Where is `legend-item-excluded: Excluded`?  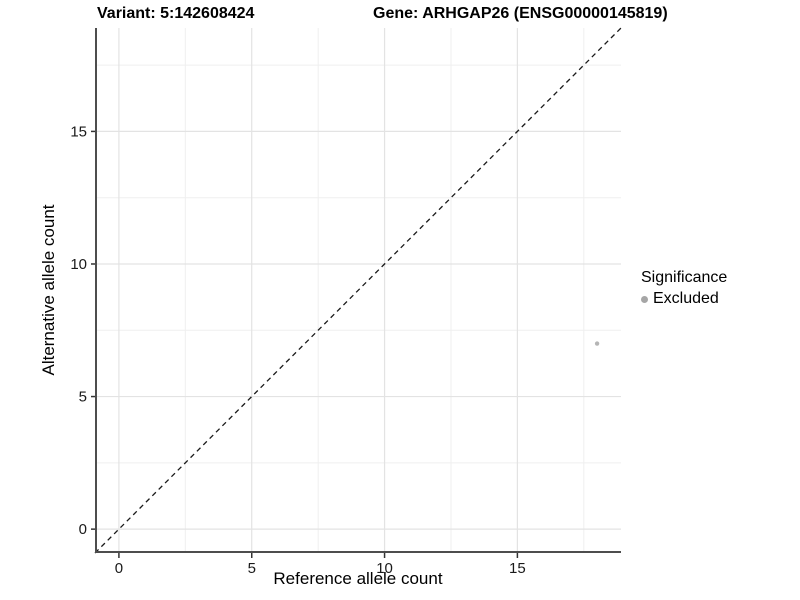 legend-item-excluded: Excluded is located at coordinates (684, 299).